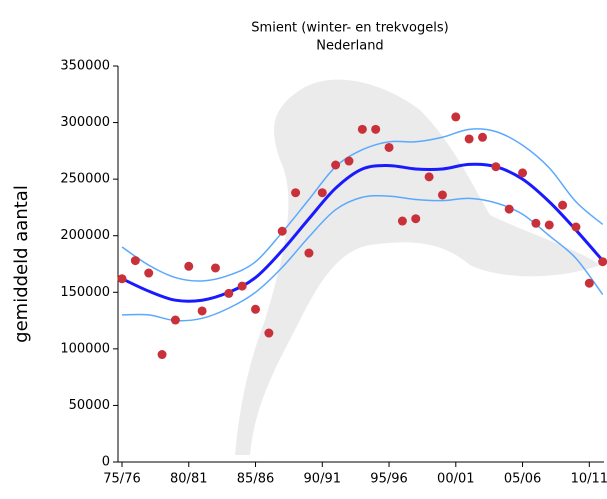 This screenshot has height=499, width=607. What do you see at coordinates (85, 122) in the screenshot?
I see `y-tick-label: 300000` at bounding box center [85, 122].